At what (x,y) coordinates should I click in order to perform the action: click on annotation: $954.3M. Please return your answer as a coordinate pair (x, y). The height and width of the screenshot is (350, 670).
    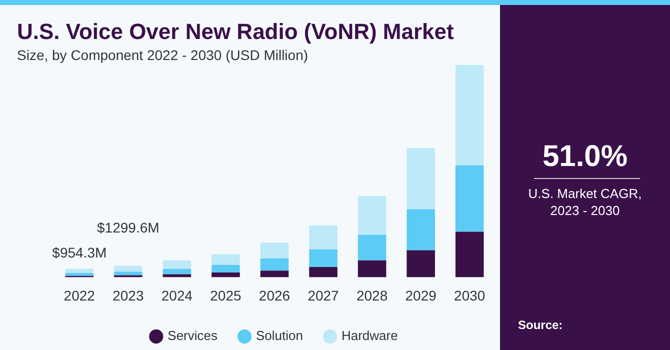
    Looking at the image, I should click on (79, 252).